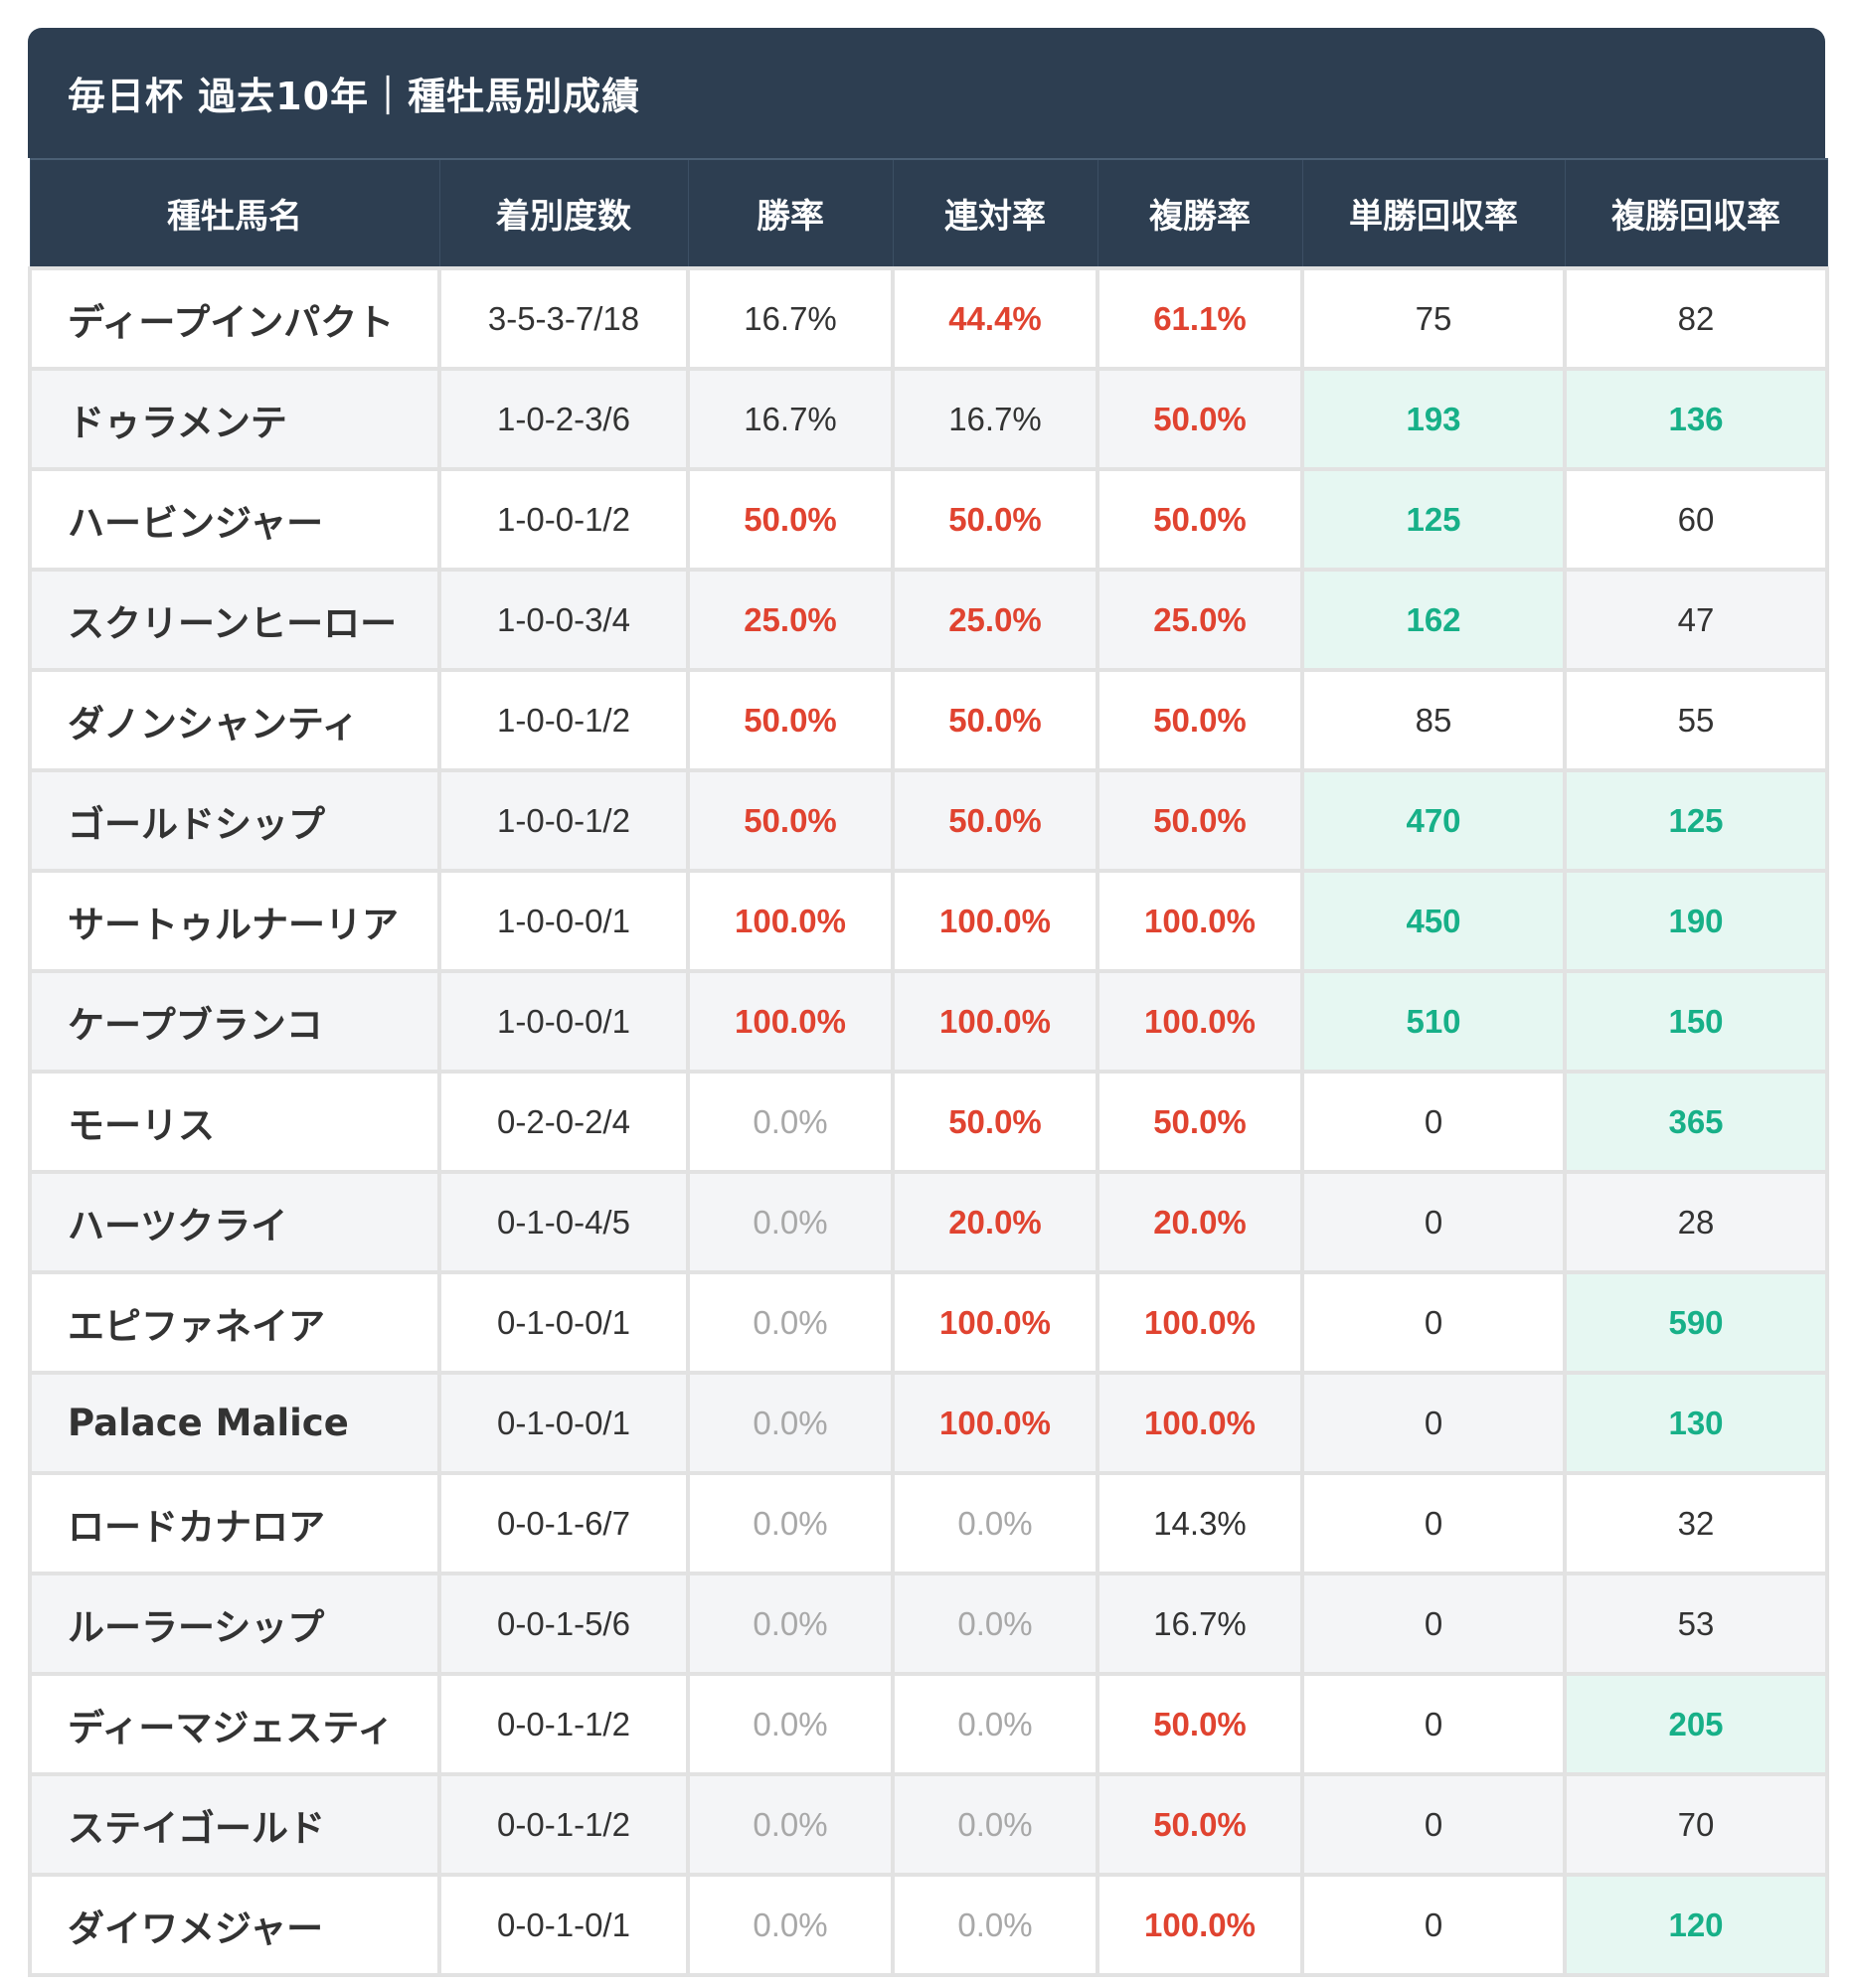 This screenshot has width=1854, height=1988. Describe the element at coordinates (234, 1925) in the screenshot. I see `sire-name-cell: ダイワメジャー` at that location.